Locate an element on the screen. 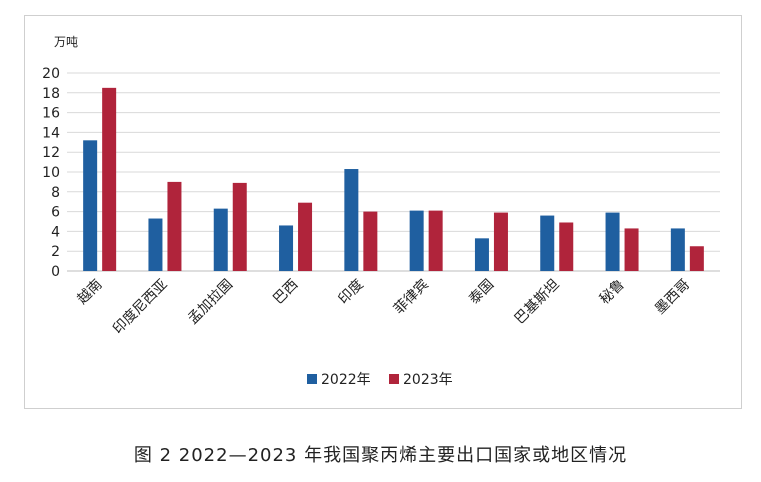 The width and height of the screenshot is (761, 482). x-tick-label-4: 印度 is located at coordinates (351, 292).